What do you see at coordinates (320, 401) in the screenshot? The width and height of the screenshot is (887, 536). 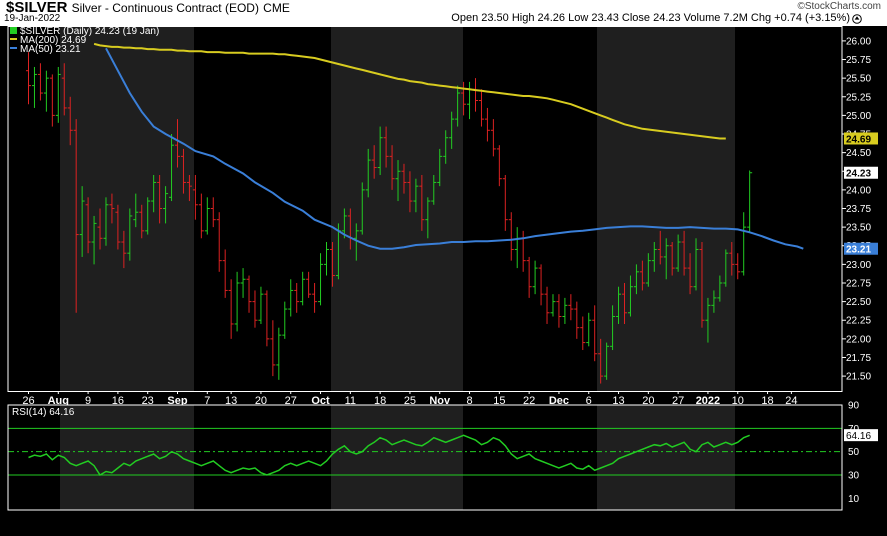 I see `x-tick-label: Oct` at bounding box center [320, 401].